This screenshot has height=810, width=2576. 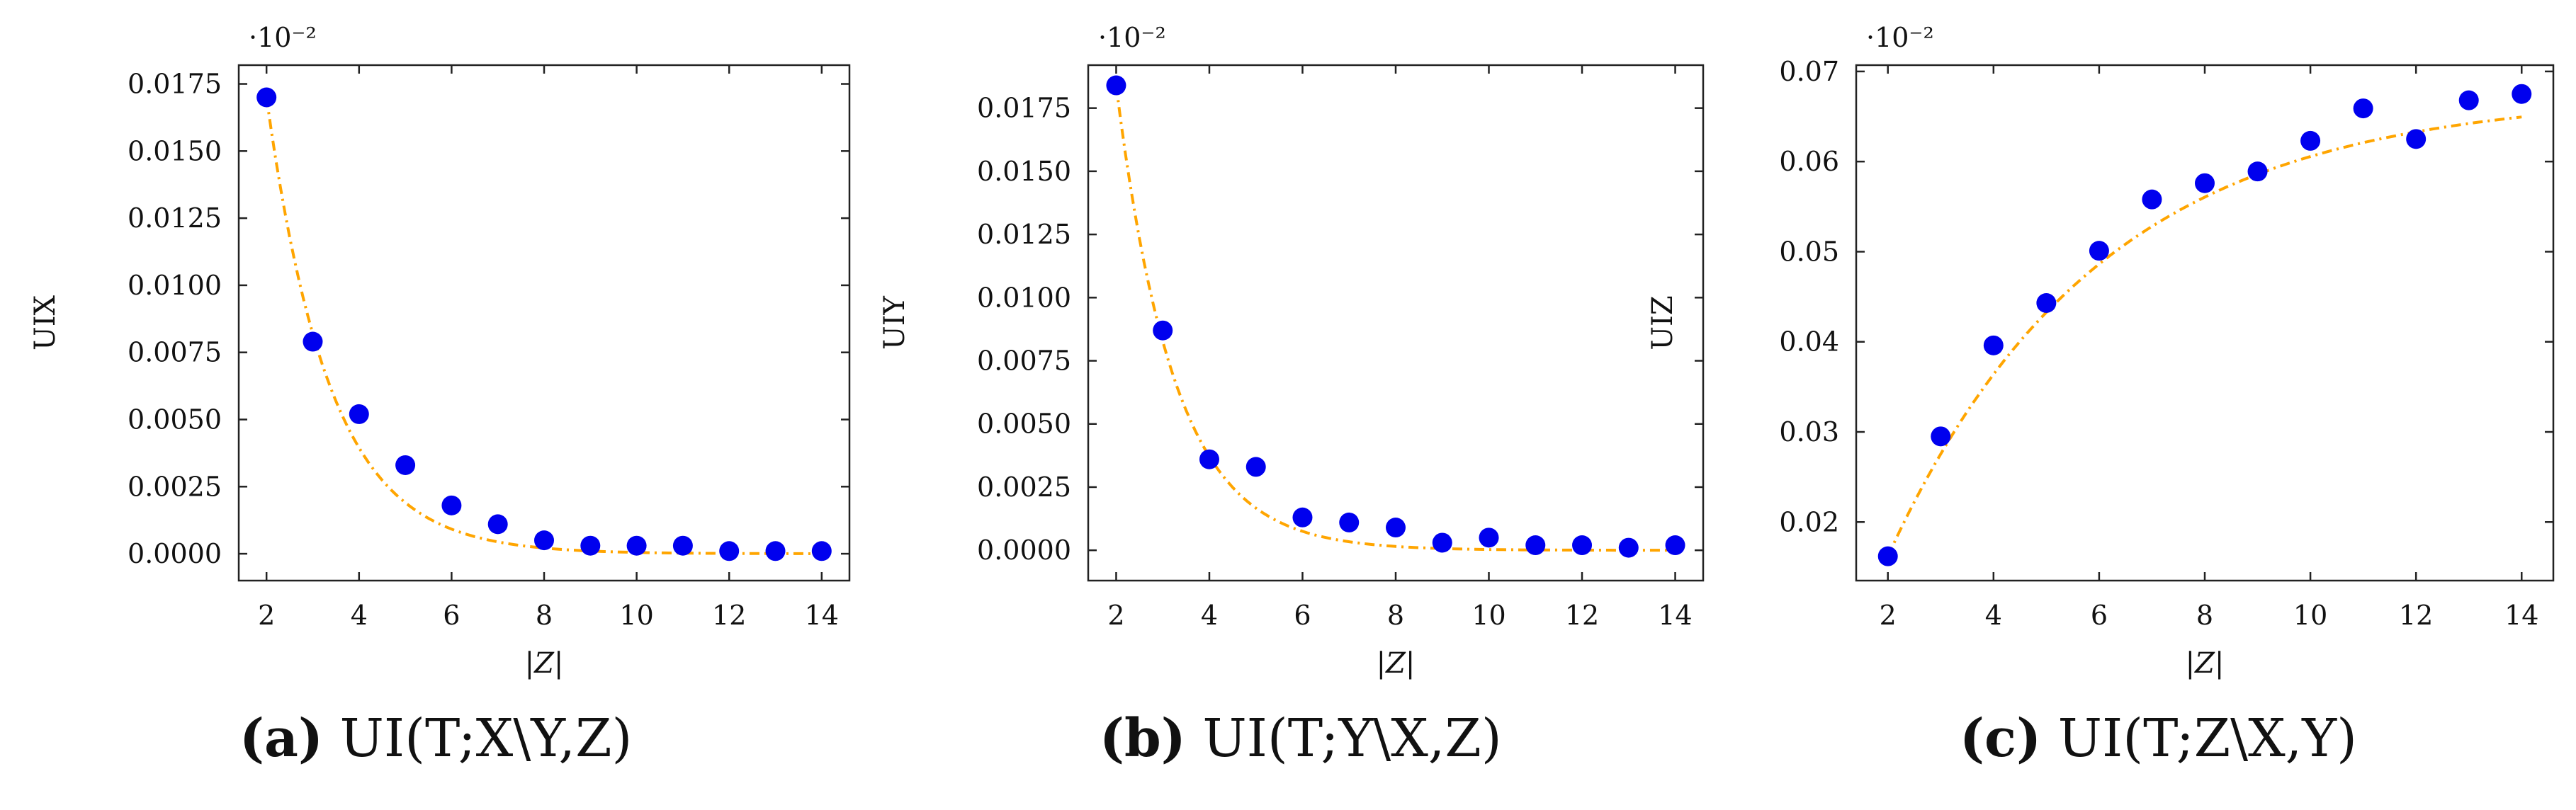 I want to click on y-axis-label: UIX, so click(x=45, y=322).